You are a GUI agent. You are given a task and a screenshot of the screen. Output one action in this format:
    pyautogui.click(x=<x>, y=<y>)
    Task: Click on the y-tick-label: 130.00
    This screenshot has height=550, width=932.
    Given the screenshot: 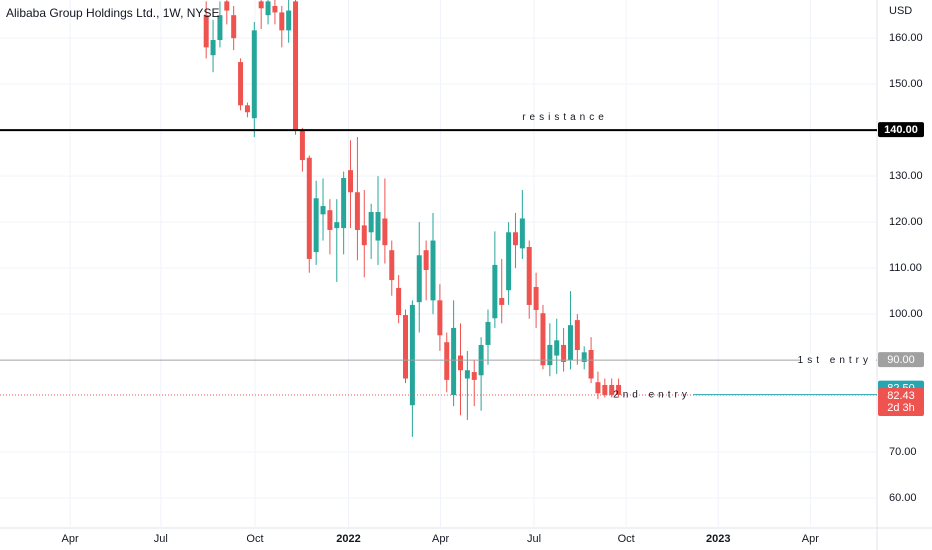 What is the action you would take?
    pyautogui.click(x=906, y=176)
    